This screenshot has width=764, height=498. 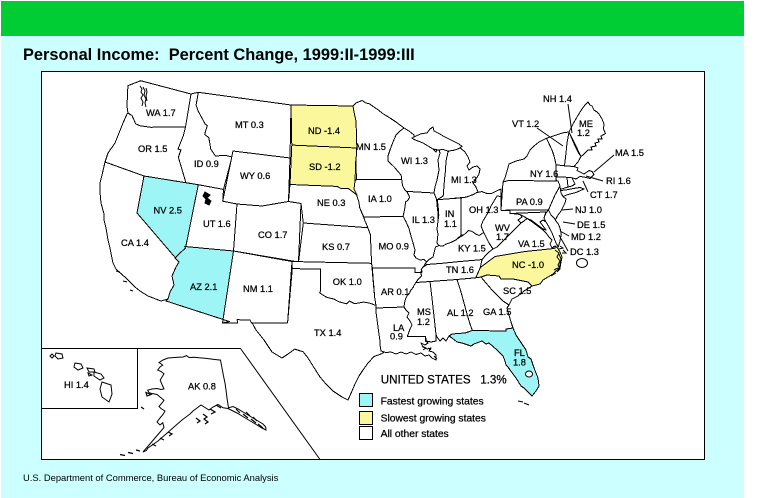 What do you see at coordinates (331, 203) in the screenshot?
I see `svg-text: NE 0.3` at bounding box center [331, 203].